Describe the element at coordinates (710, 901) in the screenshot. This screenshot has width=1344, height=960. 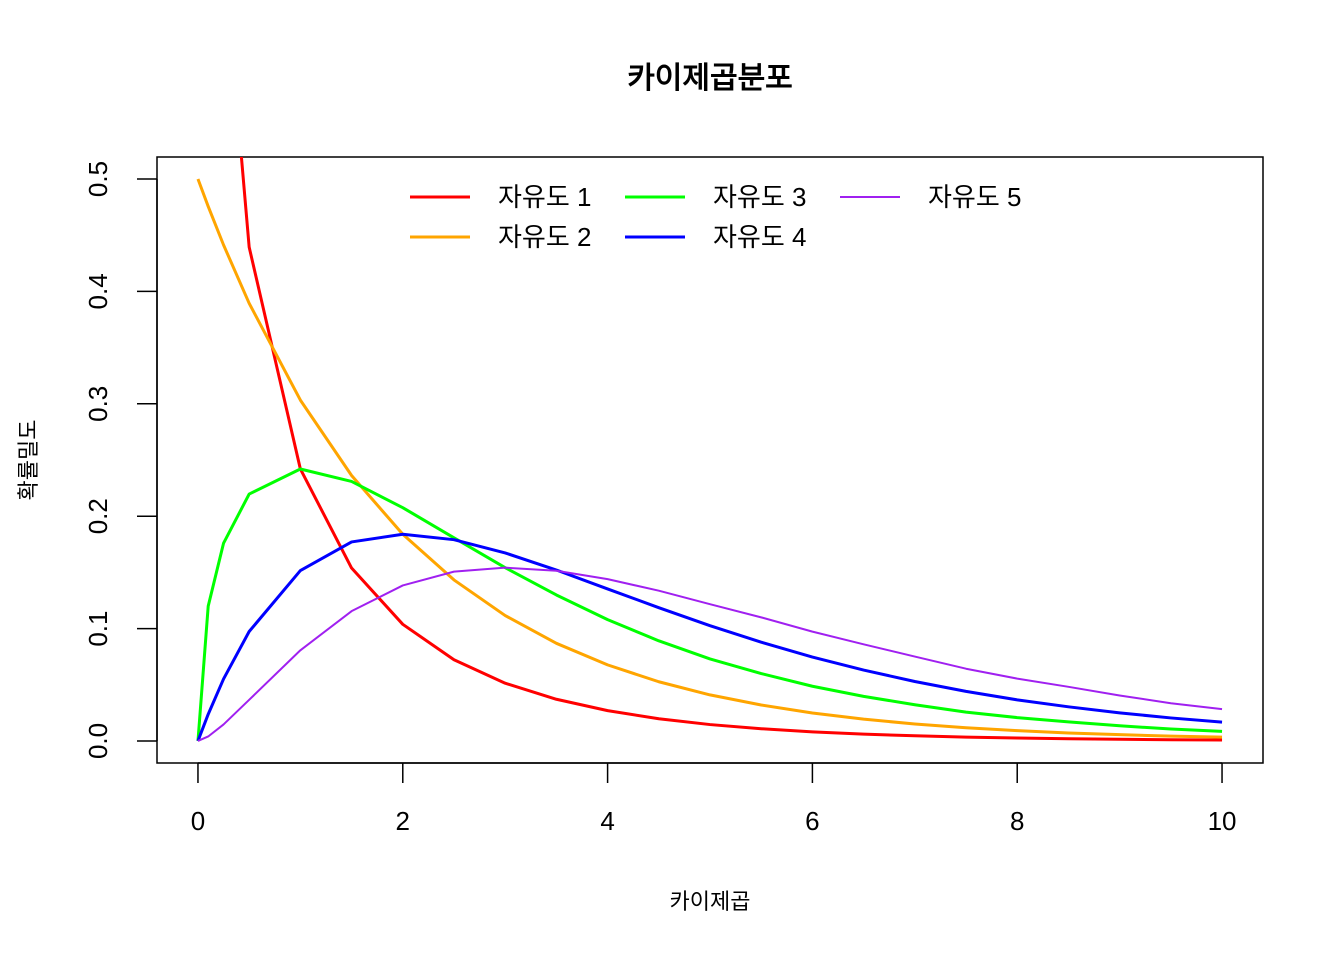
I see `x-axis-title: 카이제곱` at that location.